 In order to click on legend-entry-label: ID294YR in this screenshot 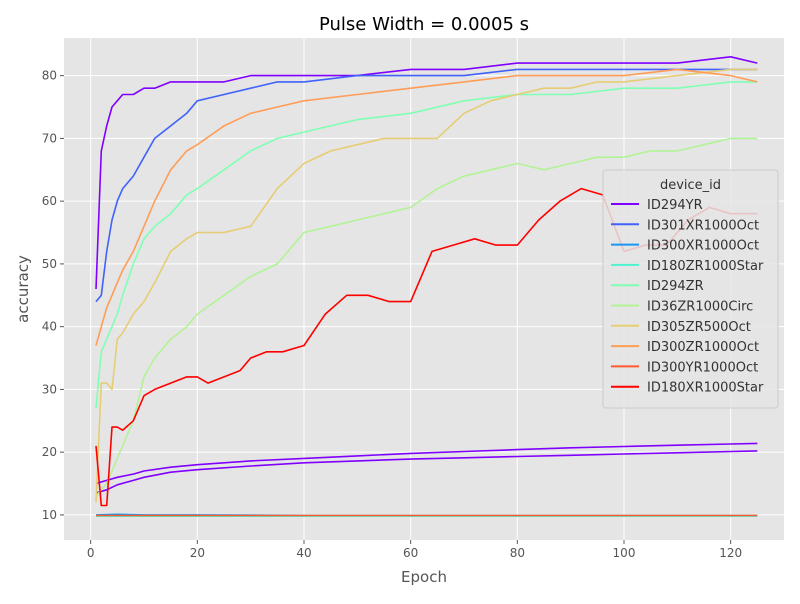, I will do `click(675, 205)`.